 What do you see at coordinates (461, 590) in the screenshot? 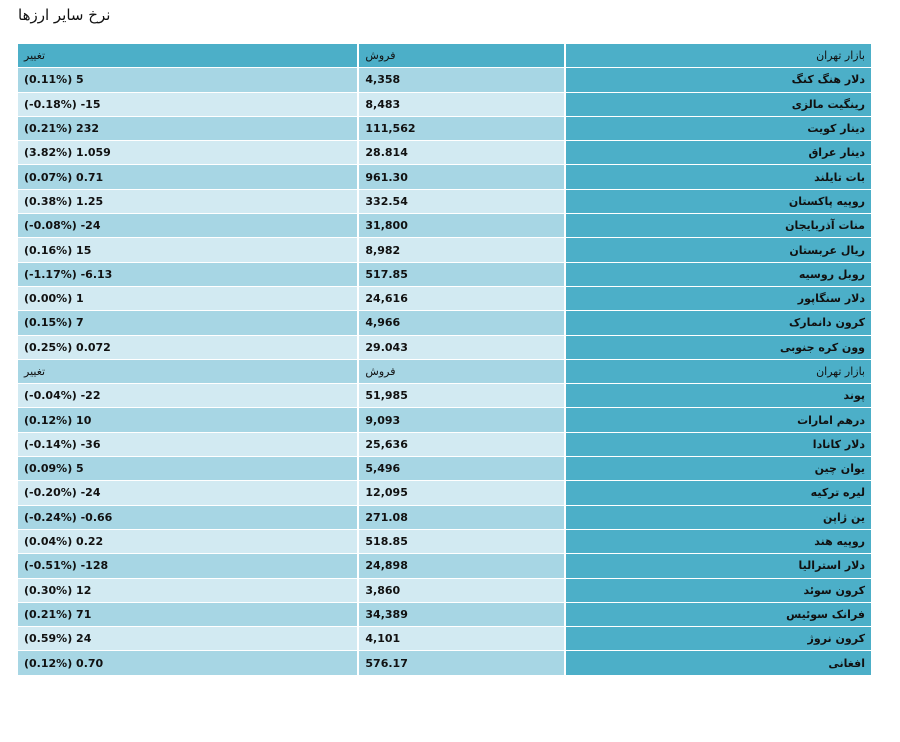
I see `sell-price: 3,860` at bounding box center [461, 590].